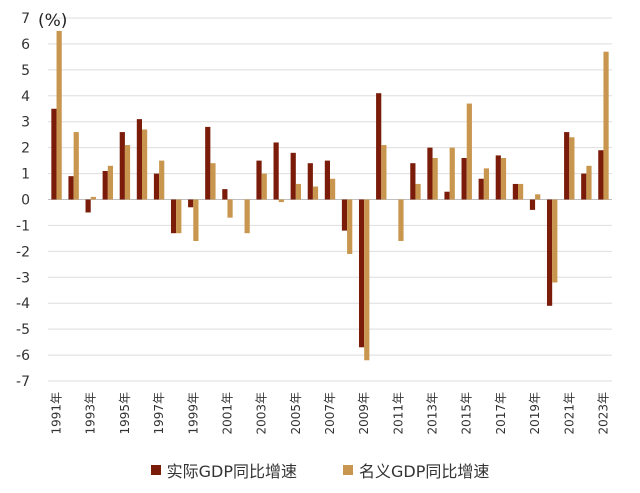 The image size is (640, 493). I want to click on y-tick-label: 0, so click(25, 201).